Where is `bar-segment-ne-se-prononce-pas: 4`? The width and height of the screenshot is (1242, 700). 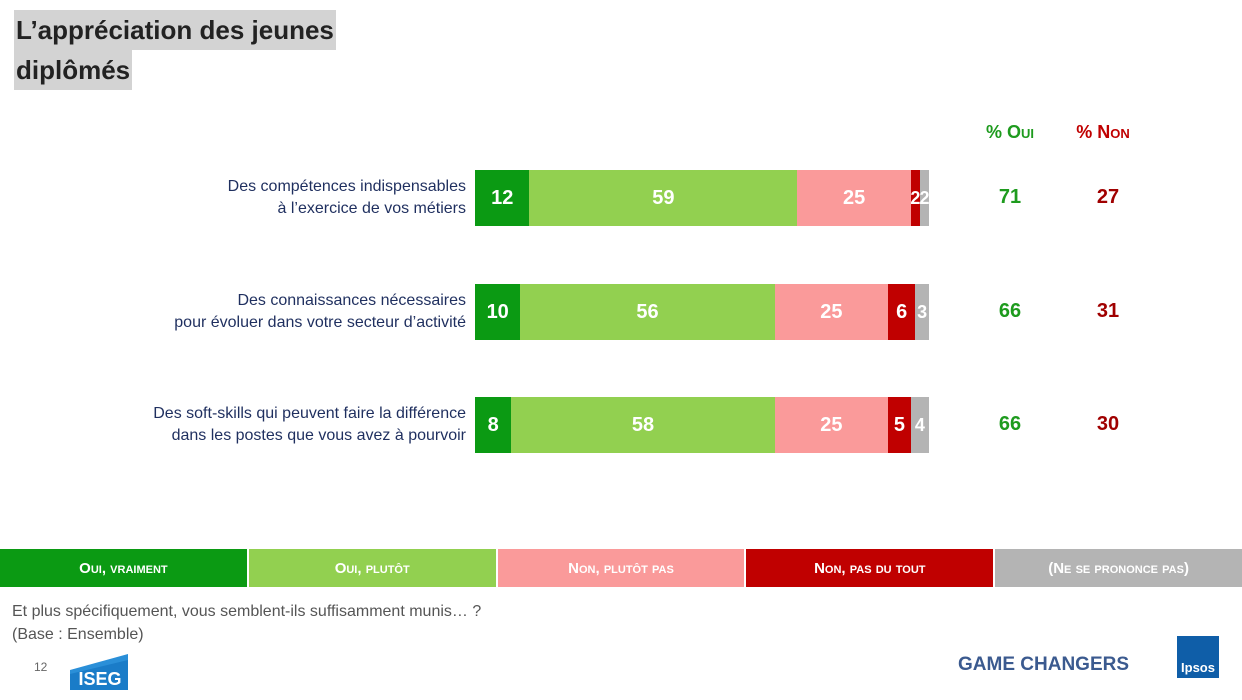
bar-segment-ne-se-prononce-pas: 4 is located at coordinates (919, 425).